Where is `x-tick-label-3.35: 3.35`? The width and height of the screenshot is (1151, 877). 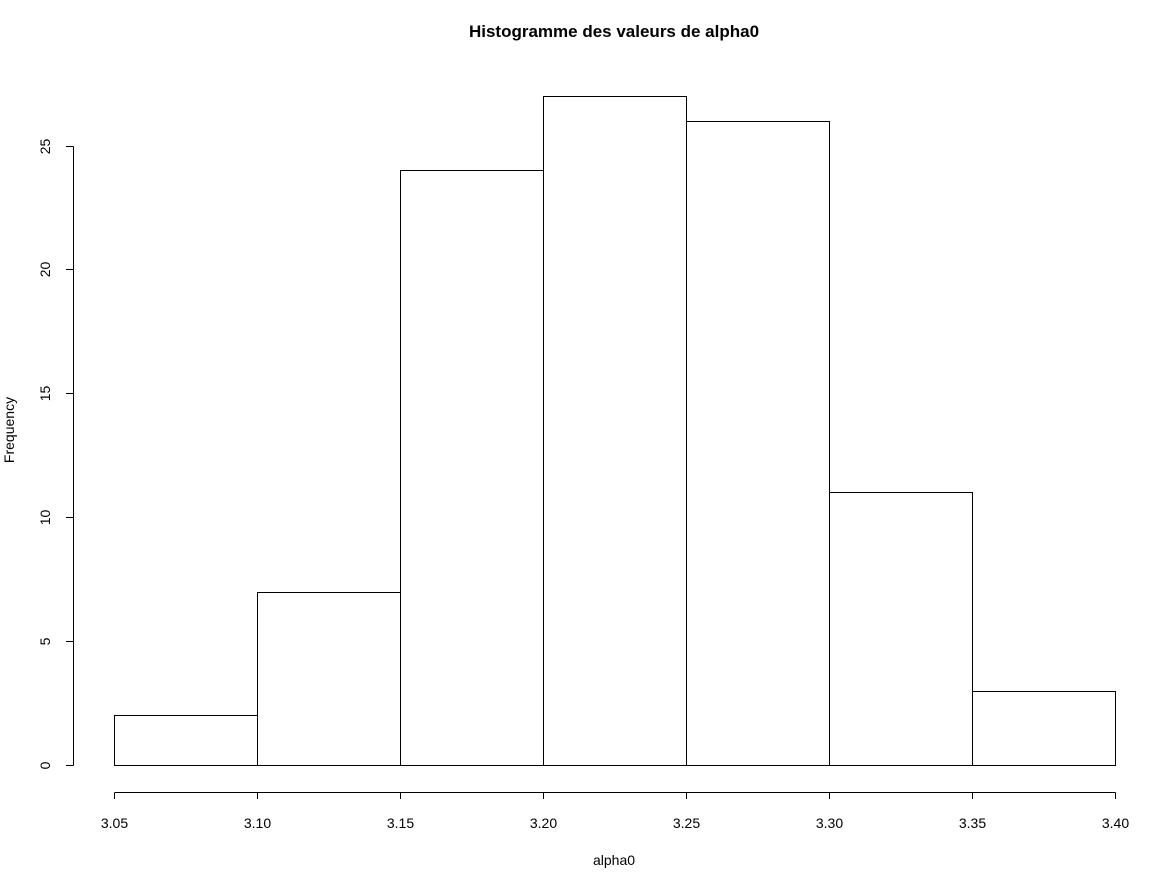 x-tick-label-3.35: 3.35 is located at coordinates (972, 823).